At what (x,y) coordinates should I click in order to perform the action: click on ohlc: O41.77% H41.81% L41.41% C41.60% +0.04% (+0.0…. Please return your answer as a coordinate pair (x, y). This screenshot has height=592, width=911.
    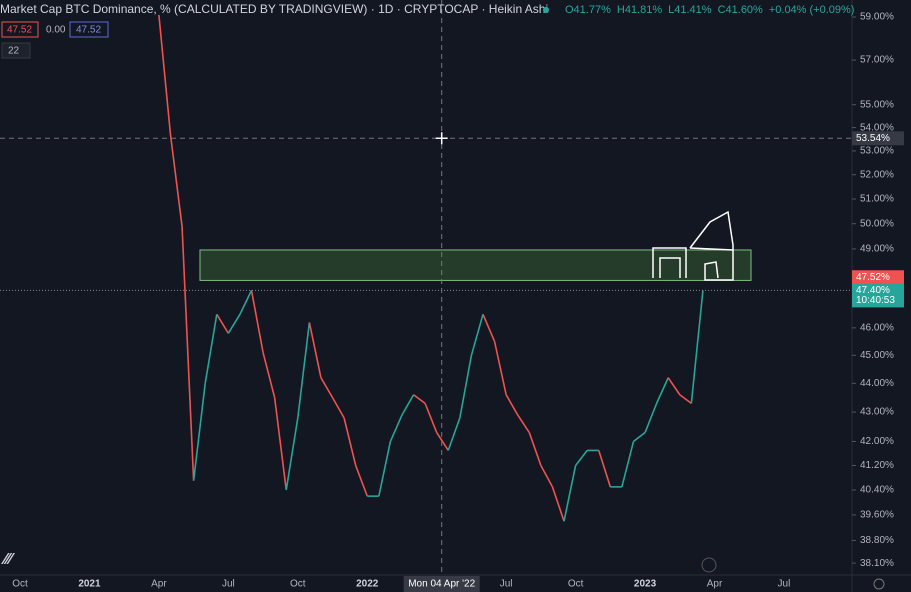
    Looking at the image, I should click on (709, 10).